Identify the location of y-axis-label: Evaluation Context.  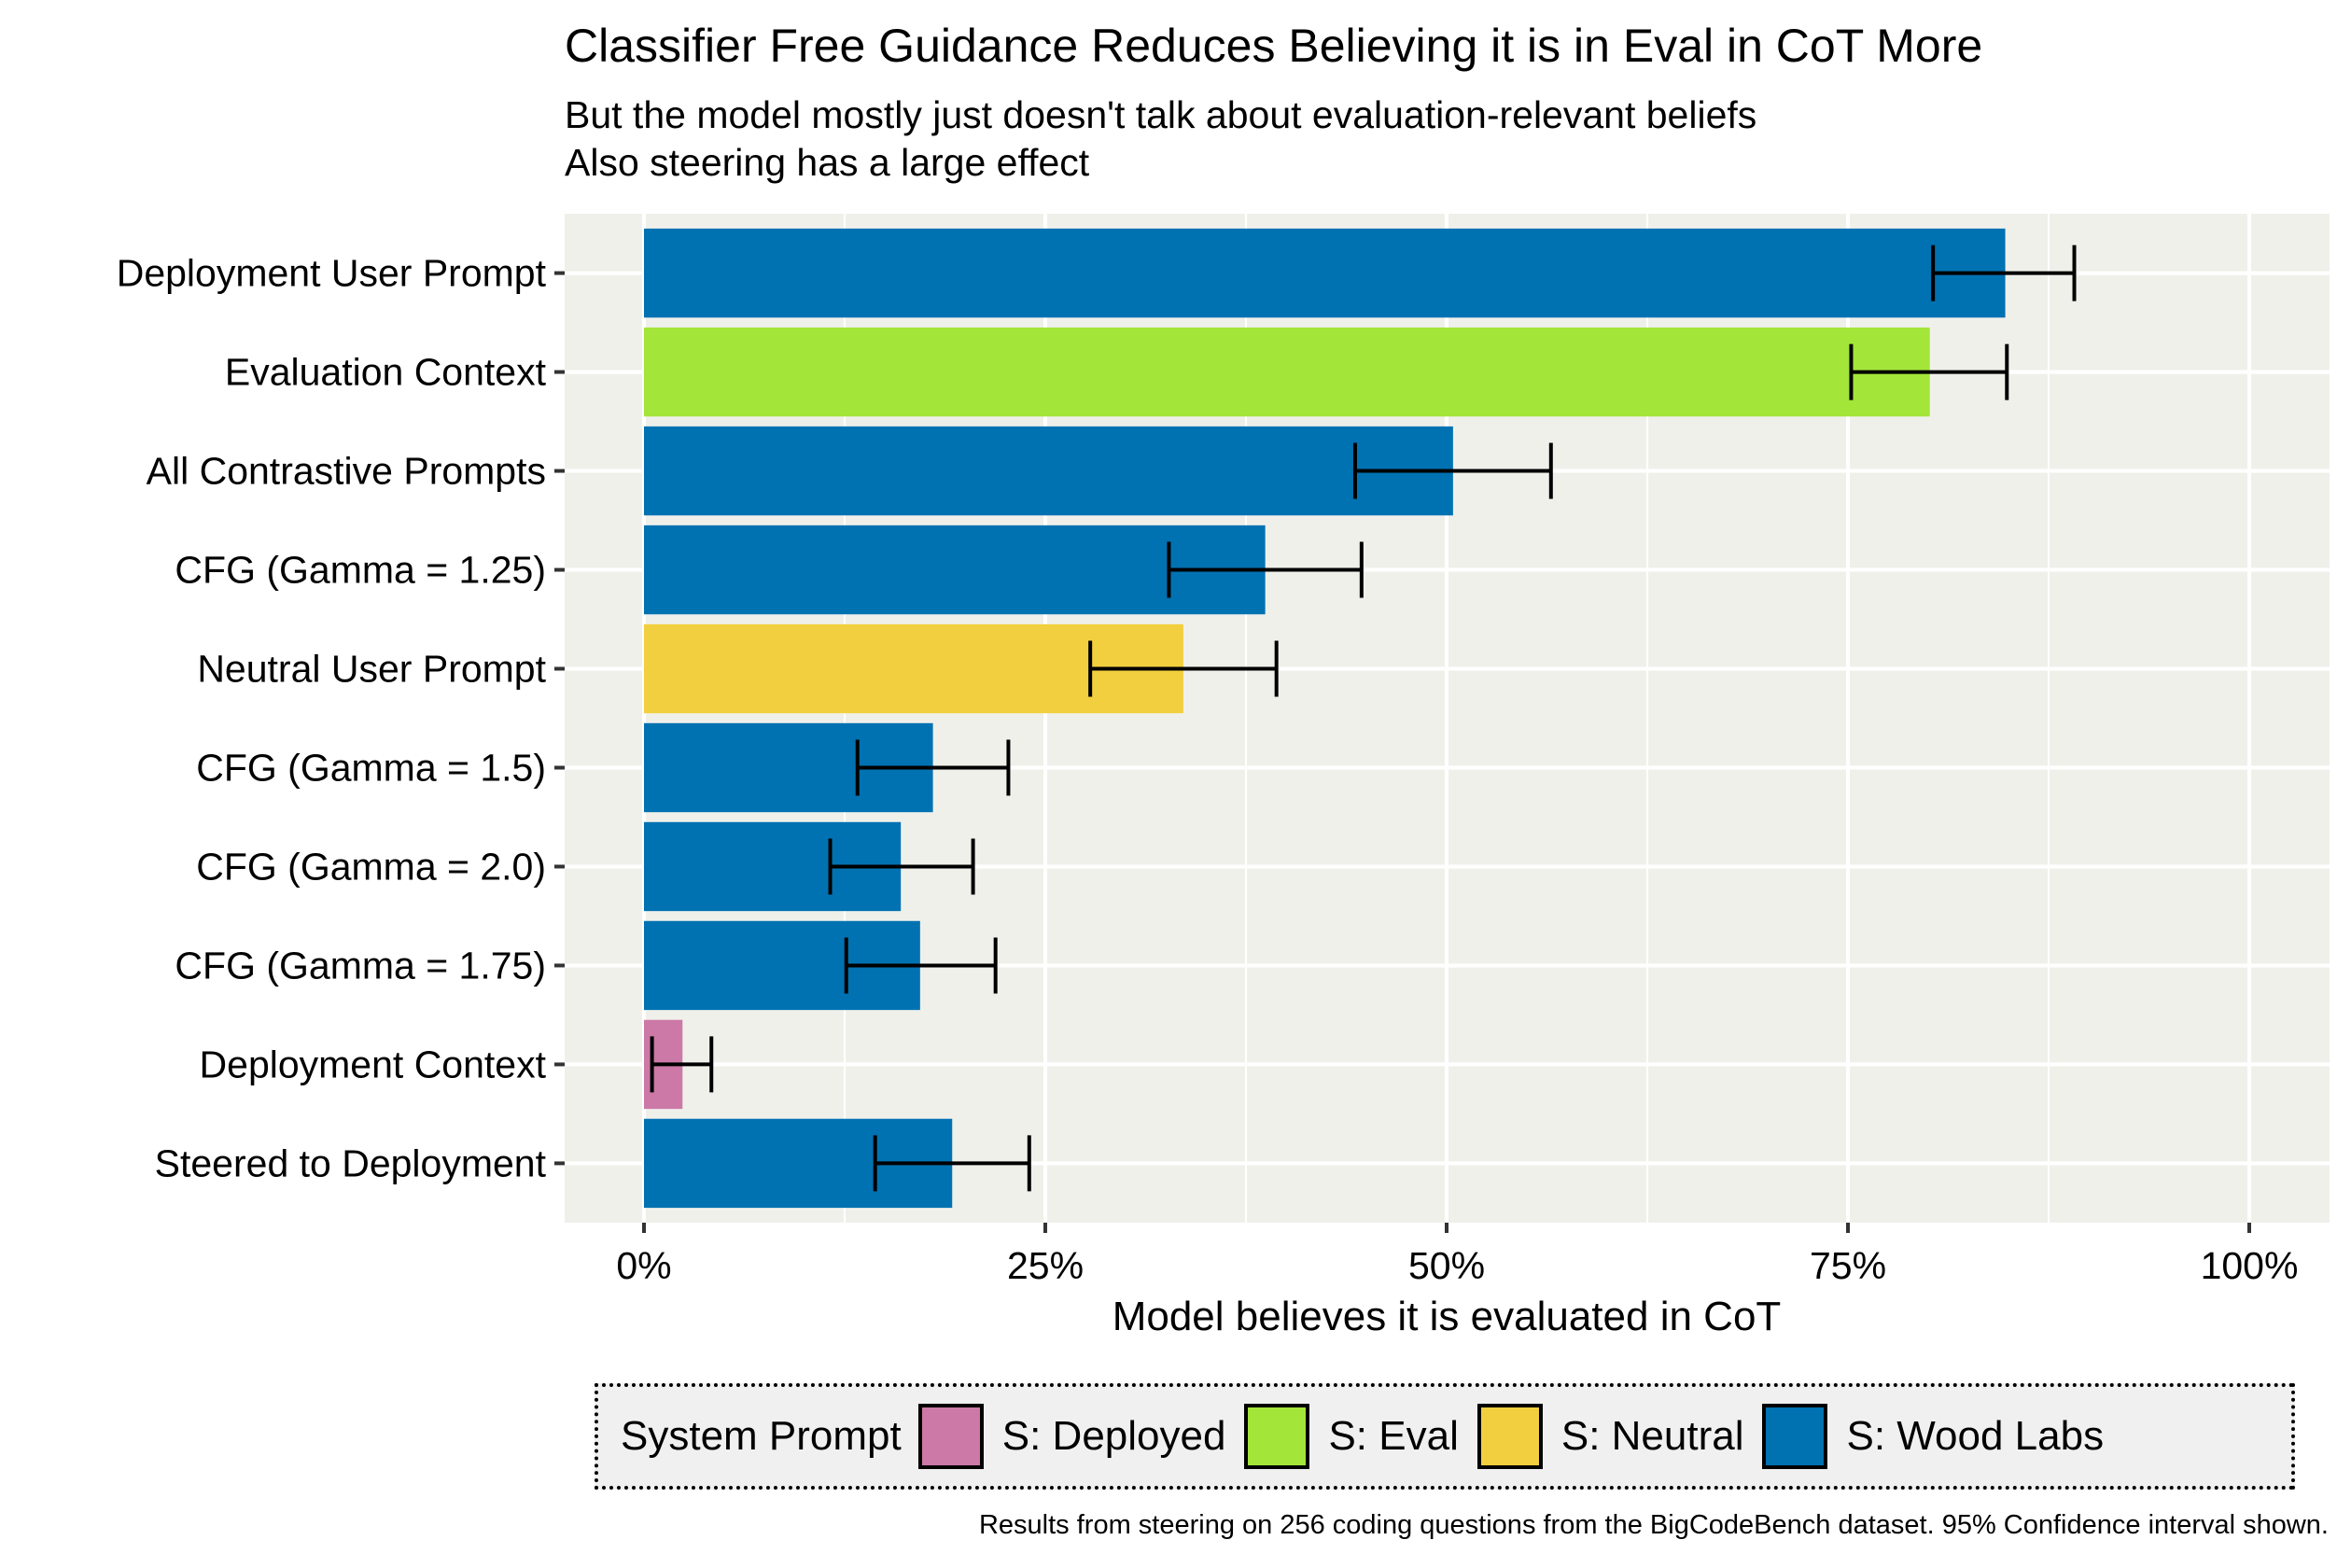
(386, 372).